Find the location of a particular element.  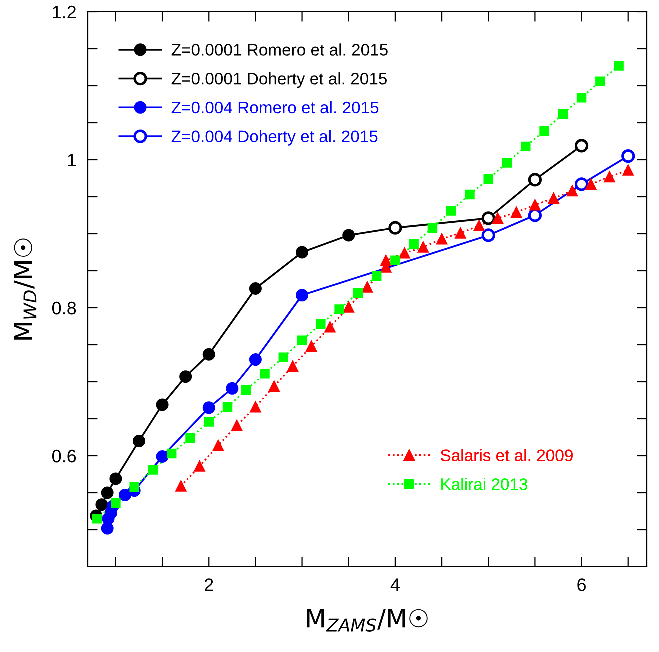

y-tick-label: 0.8 is located at coordinates (64, 308).